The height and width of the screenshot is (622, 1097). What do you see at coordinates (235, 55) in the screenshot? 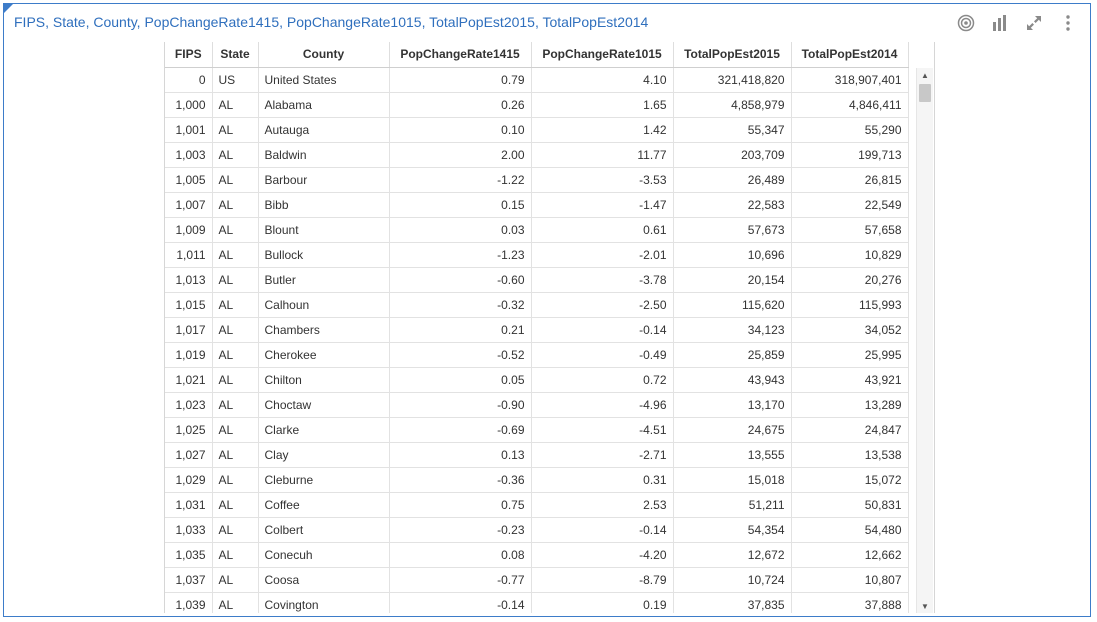
I see `column-header: State` at bounding box center [235, 55].